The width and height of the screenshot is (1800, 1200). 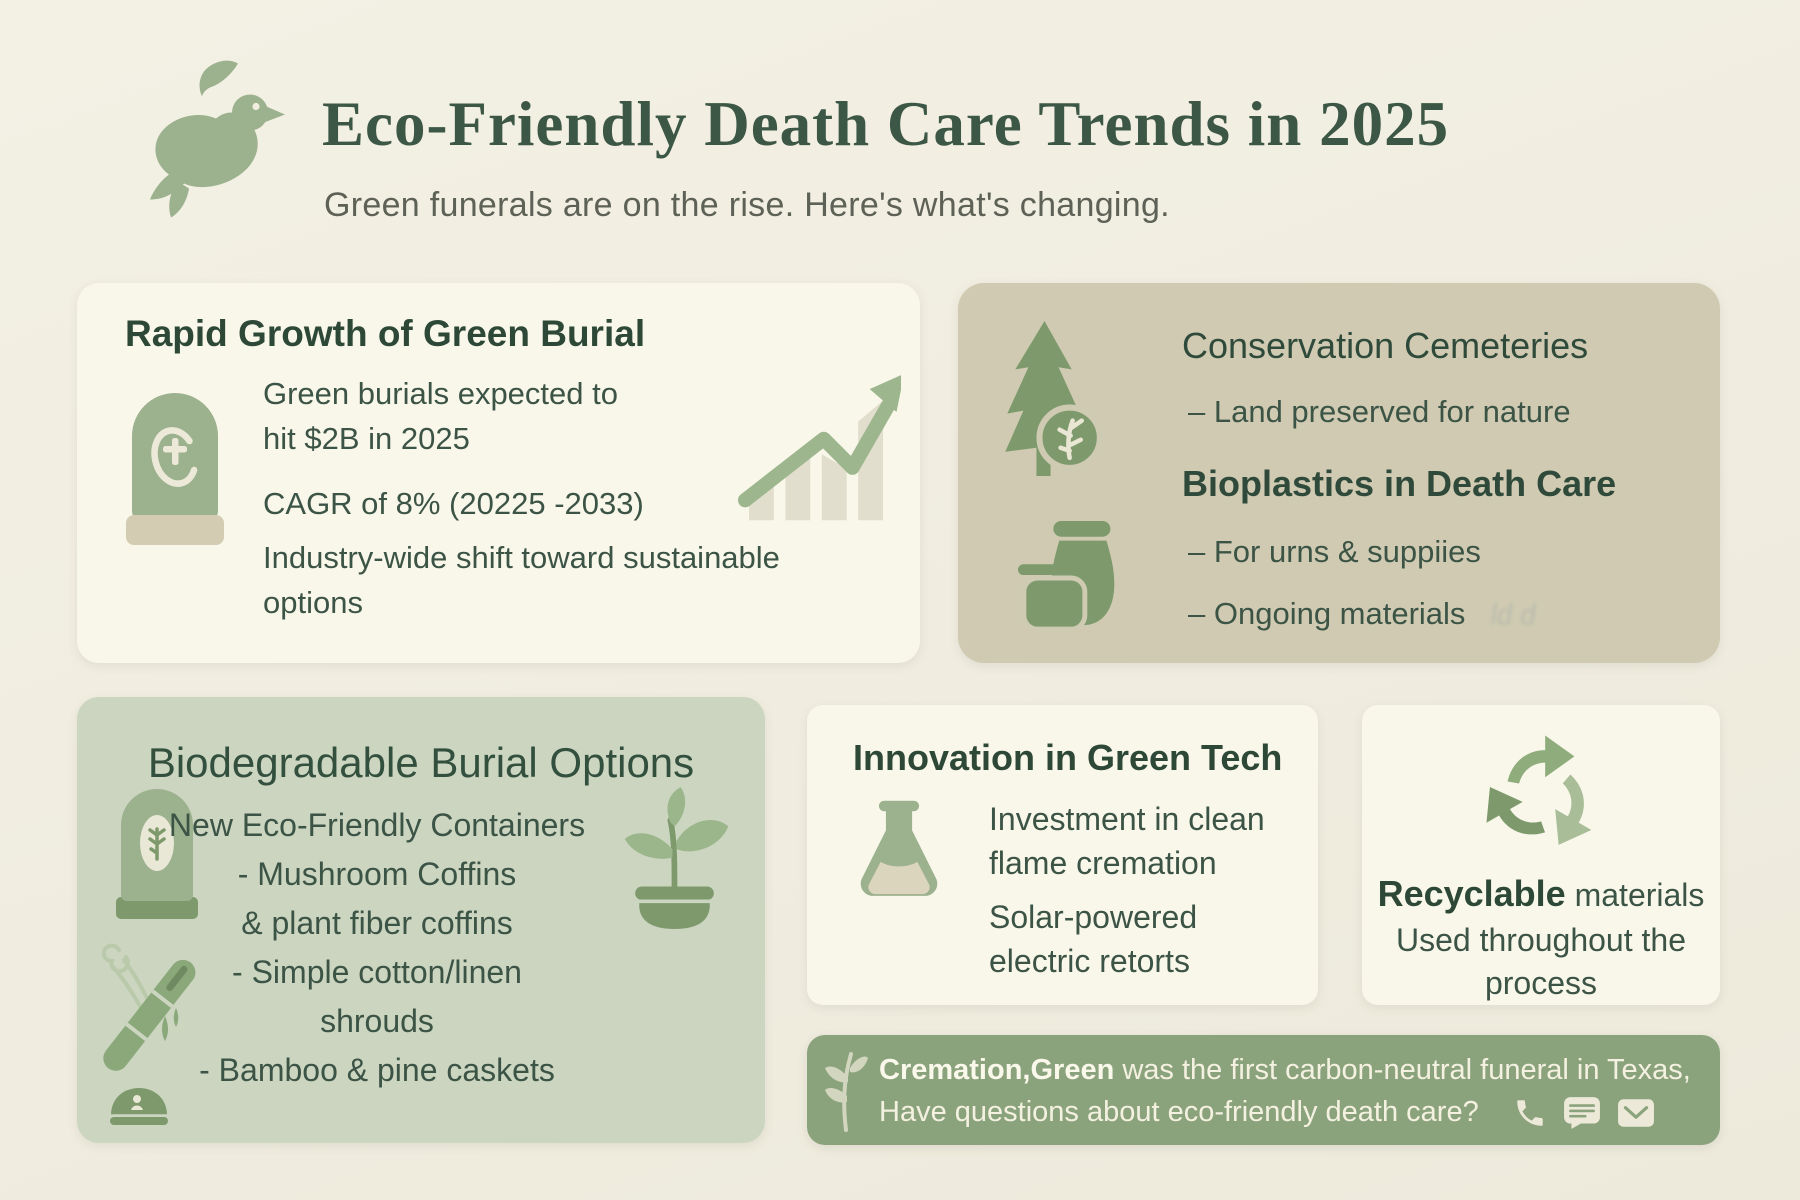 What do you see at coordinates (1471, 893) in the screenshot?
I see `recyclable-heading-bold: Recyclable` at bounding box center [1471, 893].